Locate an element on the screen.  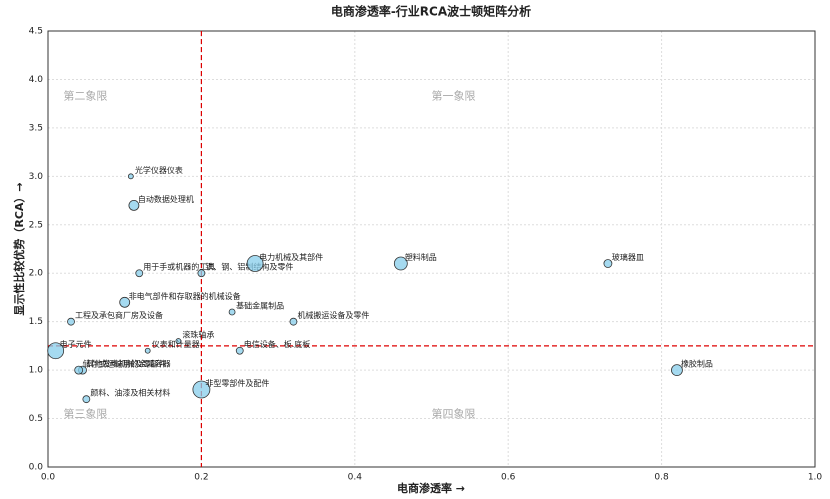
point-label: 玻璃器皿 is located at coordinates (628, 257).